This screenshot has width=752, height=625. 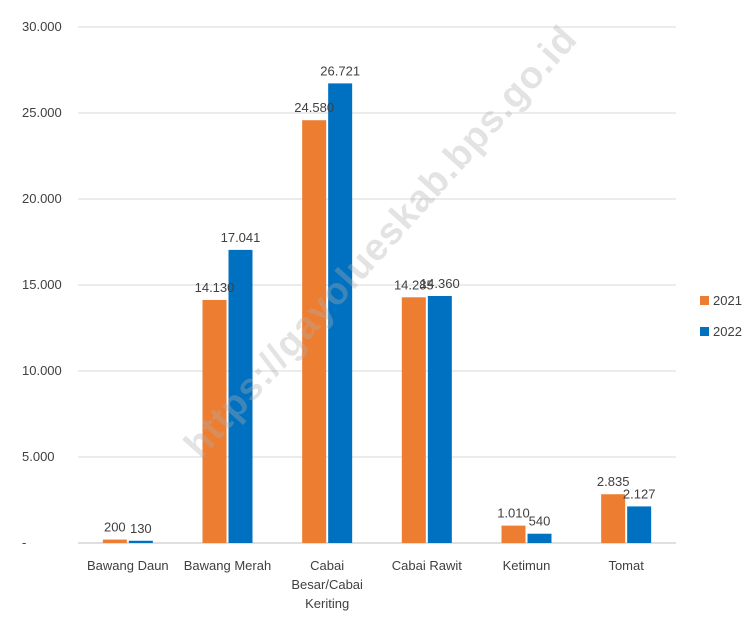 I want to click on y-tick-label: 15.000, so click(x=42, y=284).